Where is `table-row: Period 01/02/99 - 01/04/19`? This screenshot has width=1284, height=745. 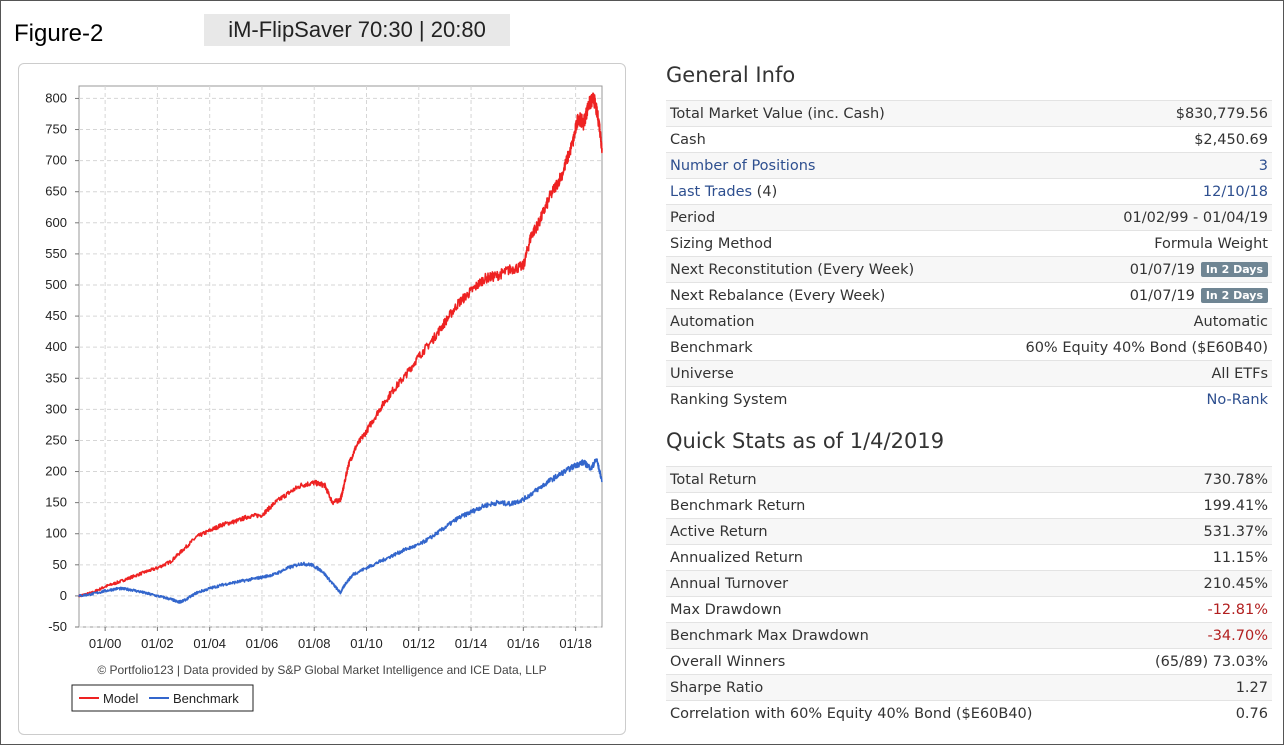 table-row: Period 01/02/99 - 01/04/19 is located at coordinates (969, 217).